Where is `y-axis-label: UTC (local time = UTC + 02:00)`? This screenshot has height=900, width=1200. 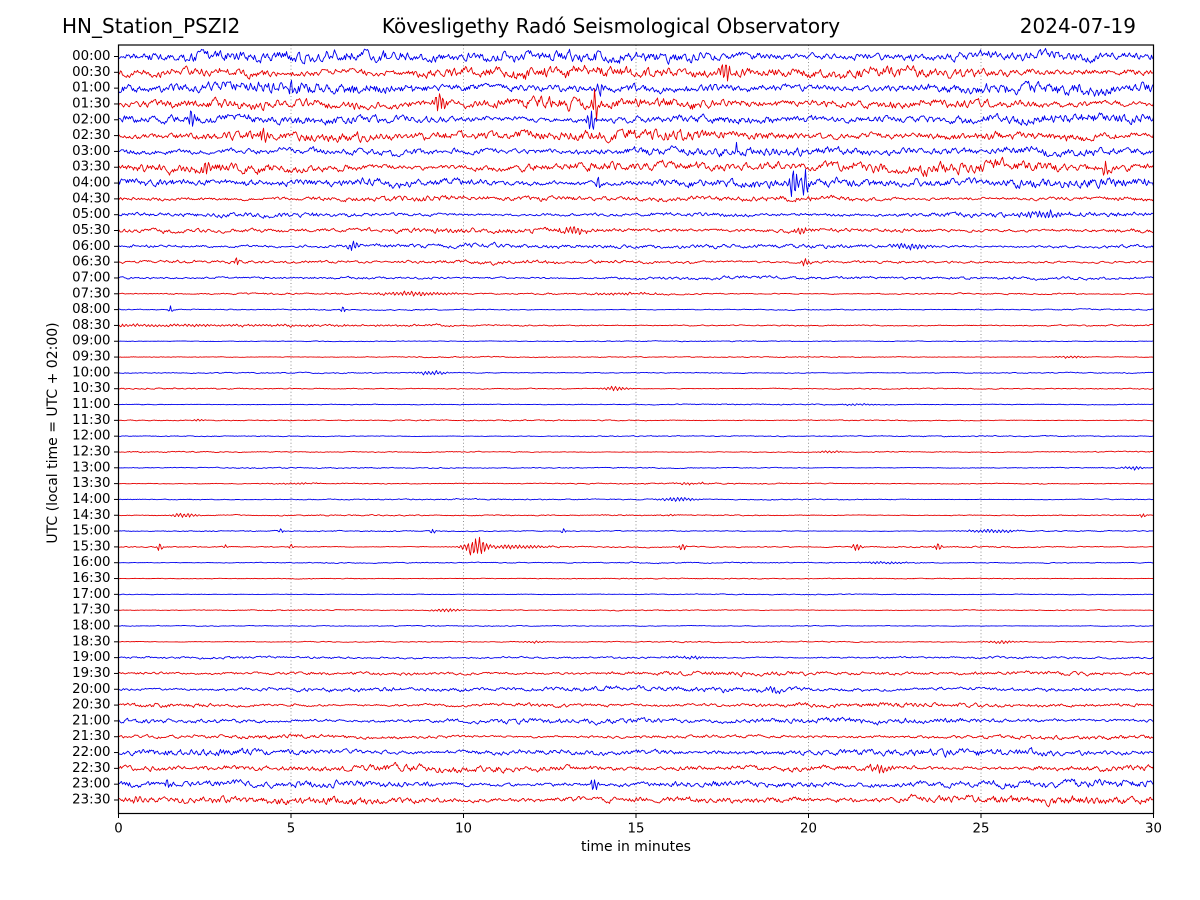
y-axis-label: UTC (local time = UTC + 02:00) is located at coordinates (53, 432).